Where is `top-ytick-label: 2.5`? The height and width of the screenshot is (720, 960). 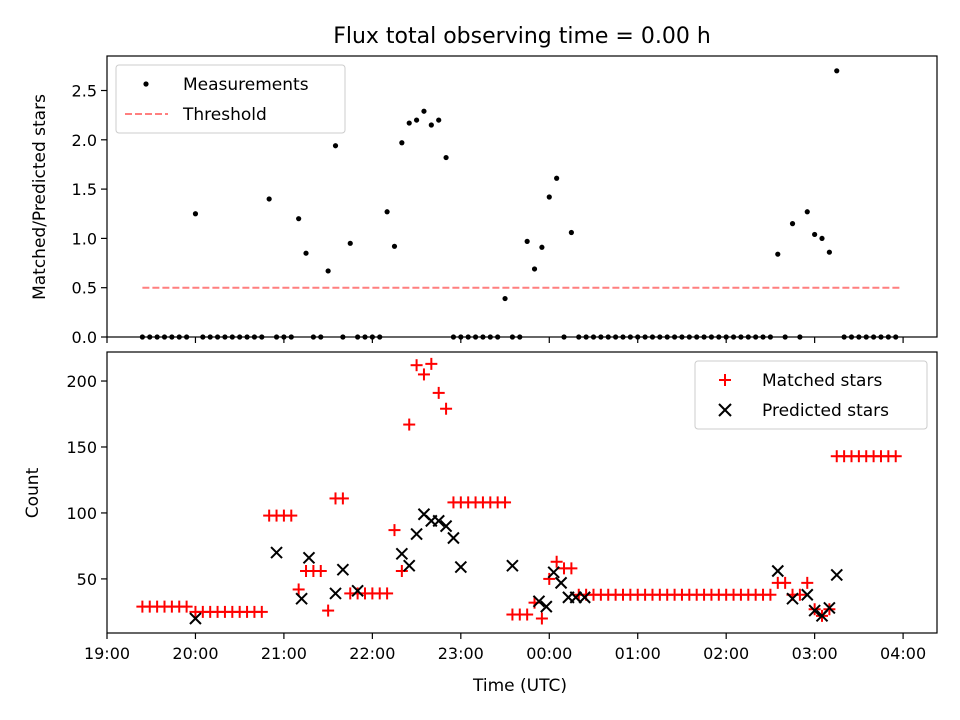
top-ytick-label: 2.5 is located at coordinates (84, 91).